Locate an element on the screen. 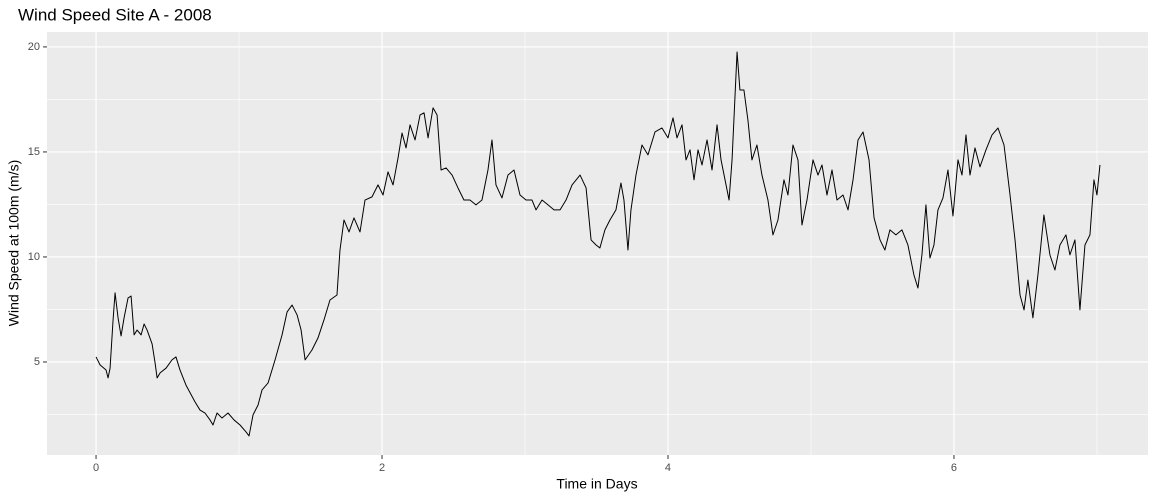  y-tick-label: 20 is located at coordinates (34, 47).